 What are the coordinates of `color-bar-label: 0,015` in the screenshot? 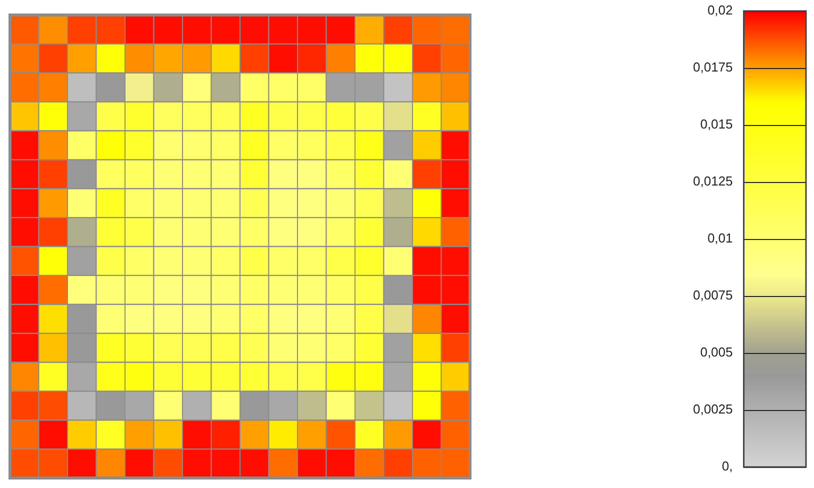 It's located at (716, 124).